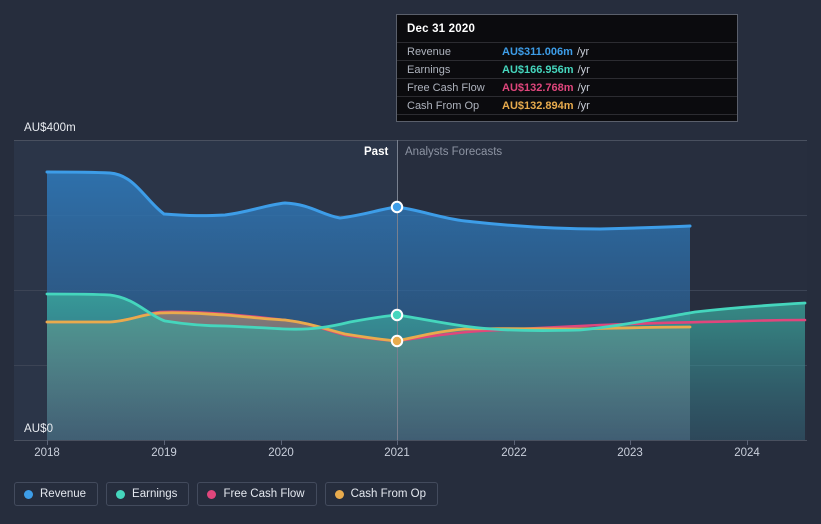  I want to click on x-axis-tick-2022: 2022, so click(514, 453).